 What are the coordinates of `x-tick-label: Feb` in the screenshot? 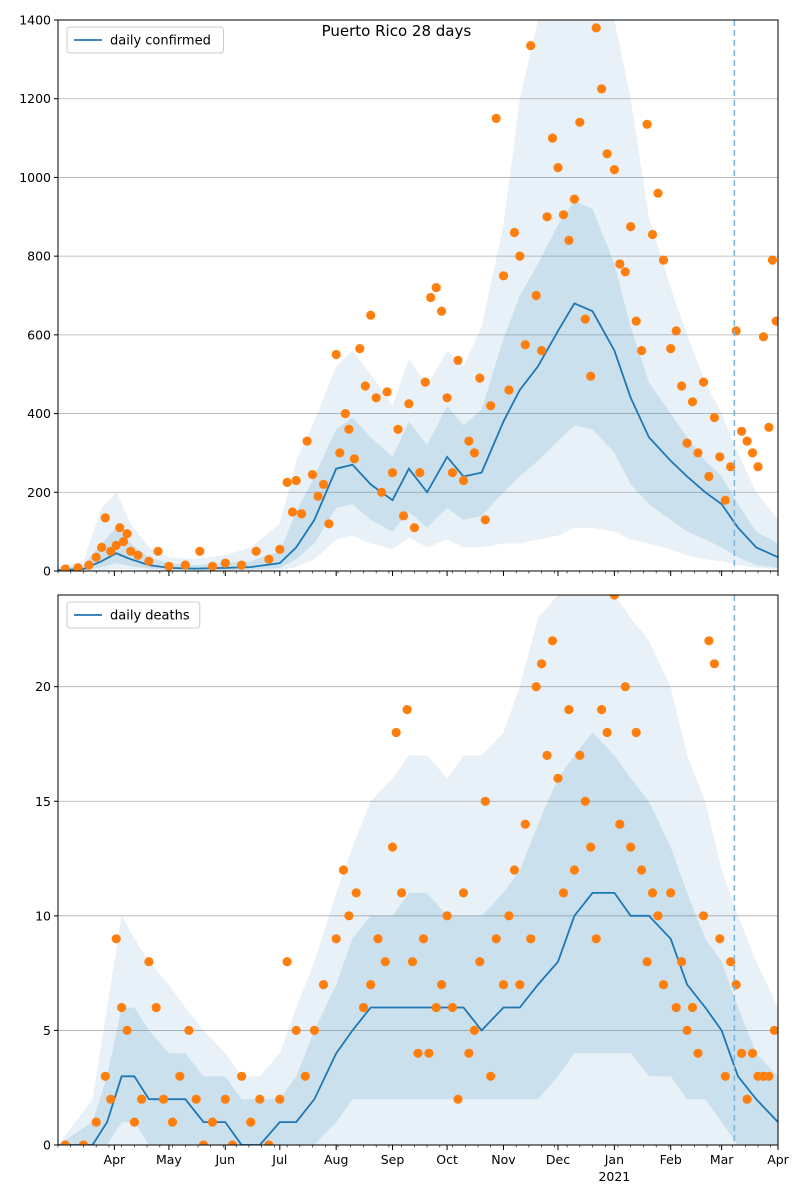 It's located at (671, 1159).